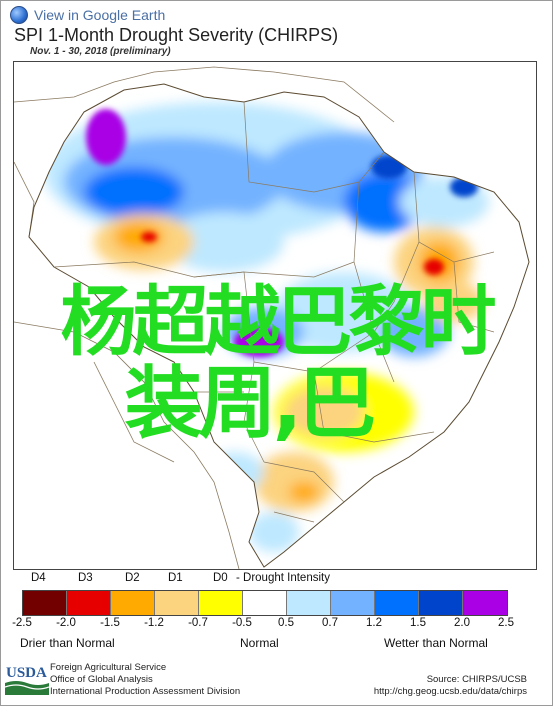  Describe the element at coordinates (462, 623) in the screenshot. I see `scale-tick-label: 2.0` at that location.